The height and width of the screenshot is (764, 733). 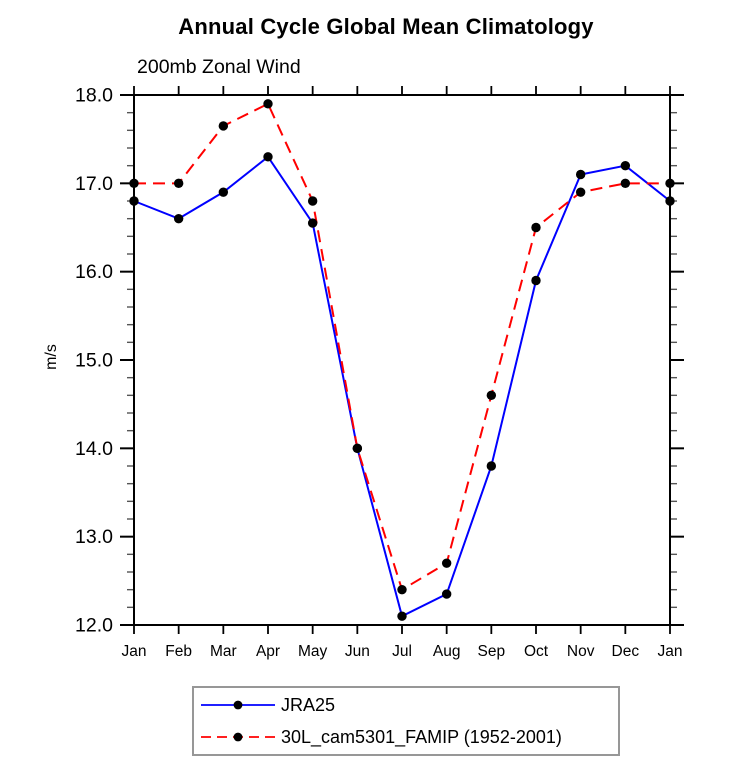 I want to click on legend-label-jra25: JRA25, so click(x=308, y=704).